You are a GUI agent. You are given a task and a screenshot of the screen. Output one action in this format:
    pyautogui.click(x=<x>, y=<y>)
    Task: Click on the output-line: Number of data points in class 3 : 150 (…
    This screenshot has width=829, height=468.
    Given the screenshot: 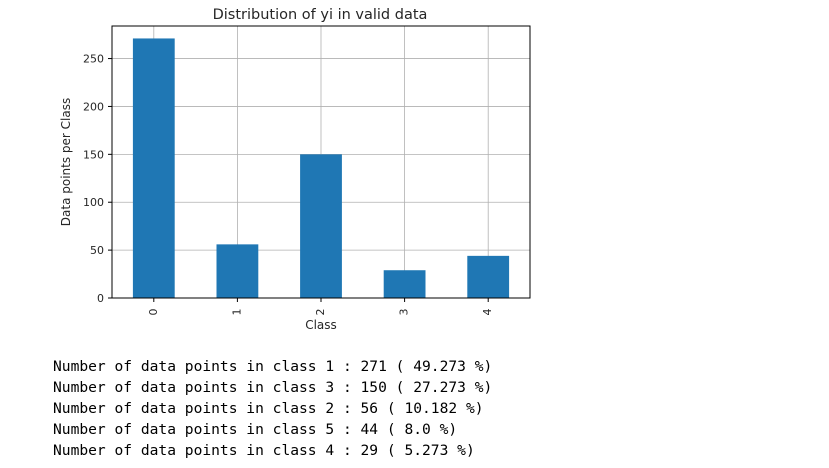 What is the action you would take?
    pyautogui.click(x=273, y=387)
    